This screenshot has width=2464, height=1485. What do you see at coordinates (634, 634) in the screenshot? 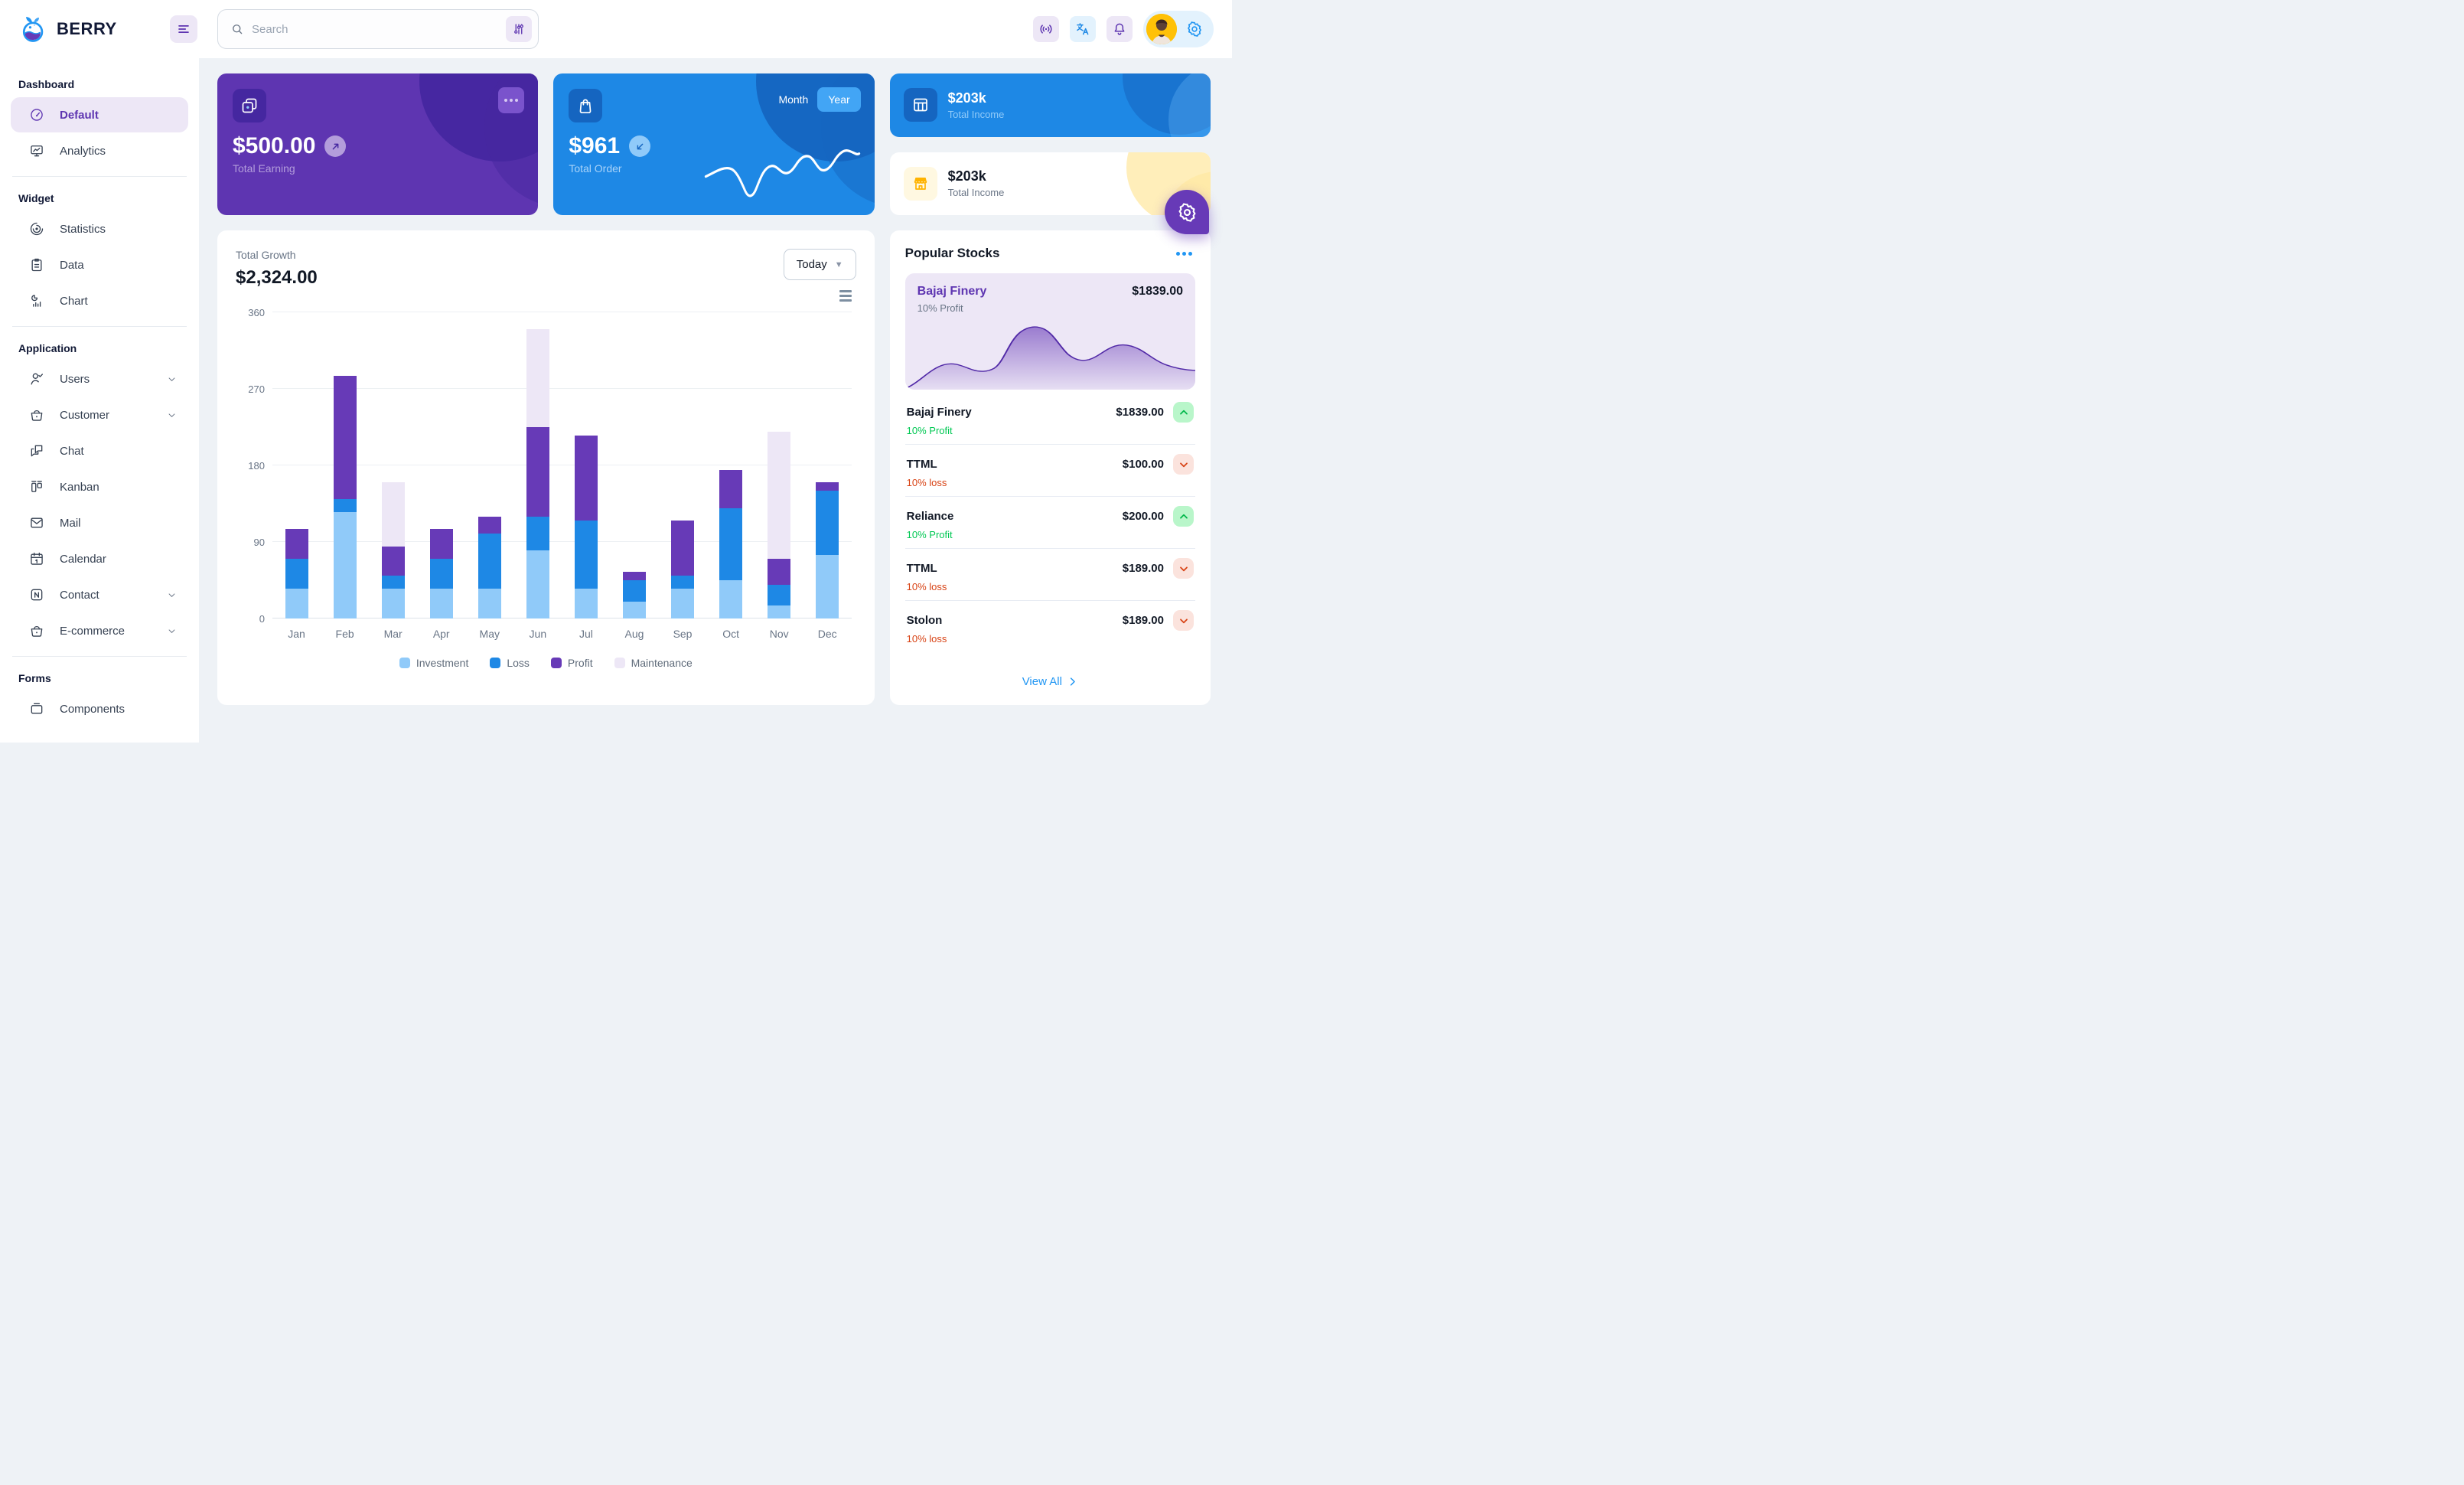
I see `x-axis-label: Aug` at bounding box center [634, 634].